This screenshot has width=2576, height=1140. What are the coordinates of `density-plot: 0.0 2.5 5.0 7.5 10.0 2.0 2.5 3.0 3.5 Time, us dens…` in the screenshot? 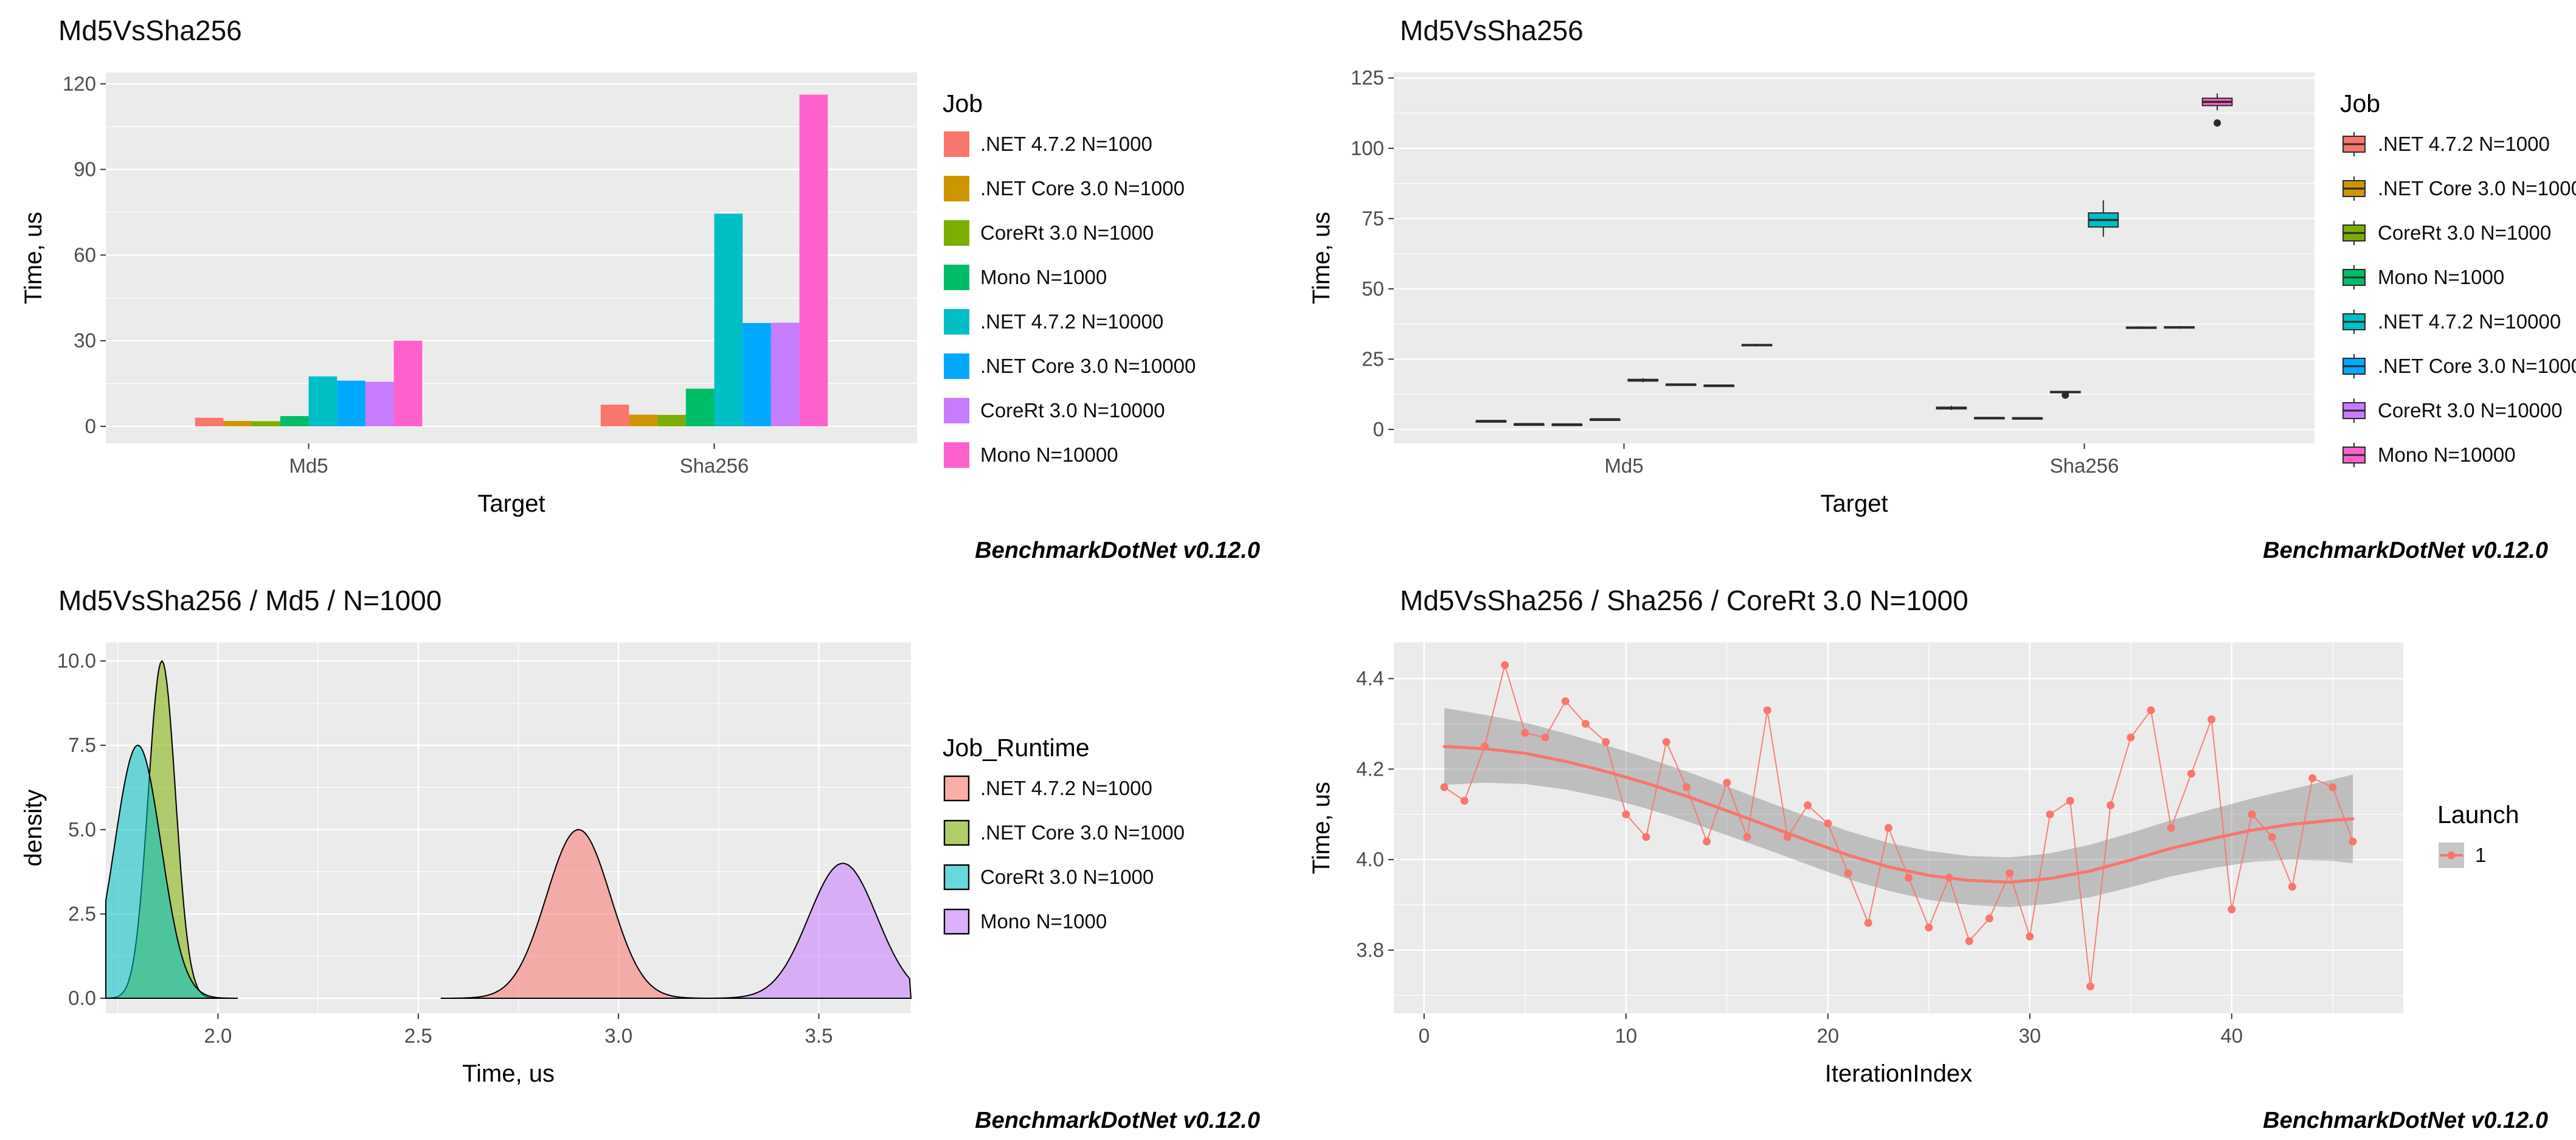 It's located at (466, 864).